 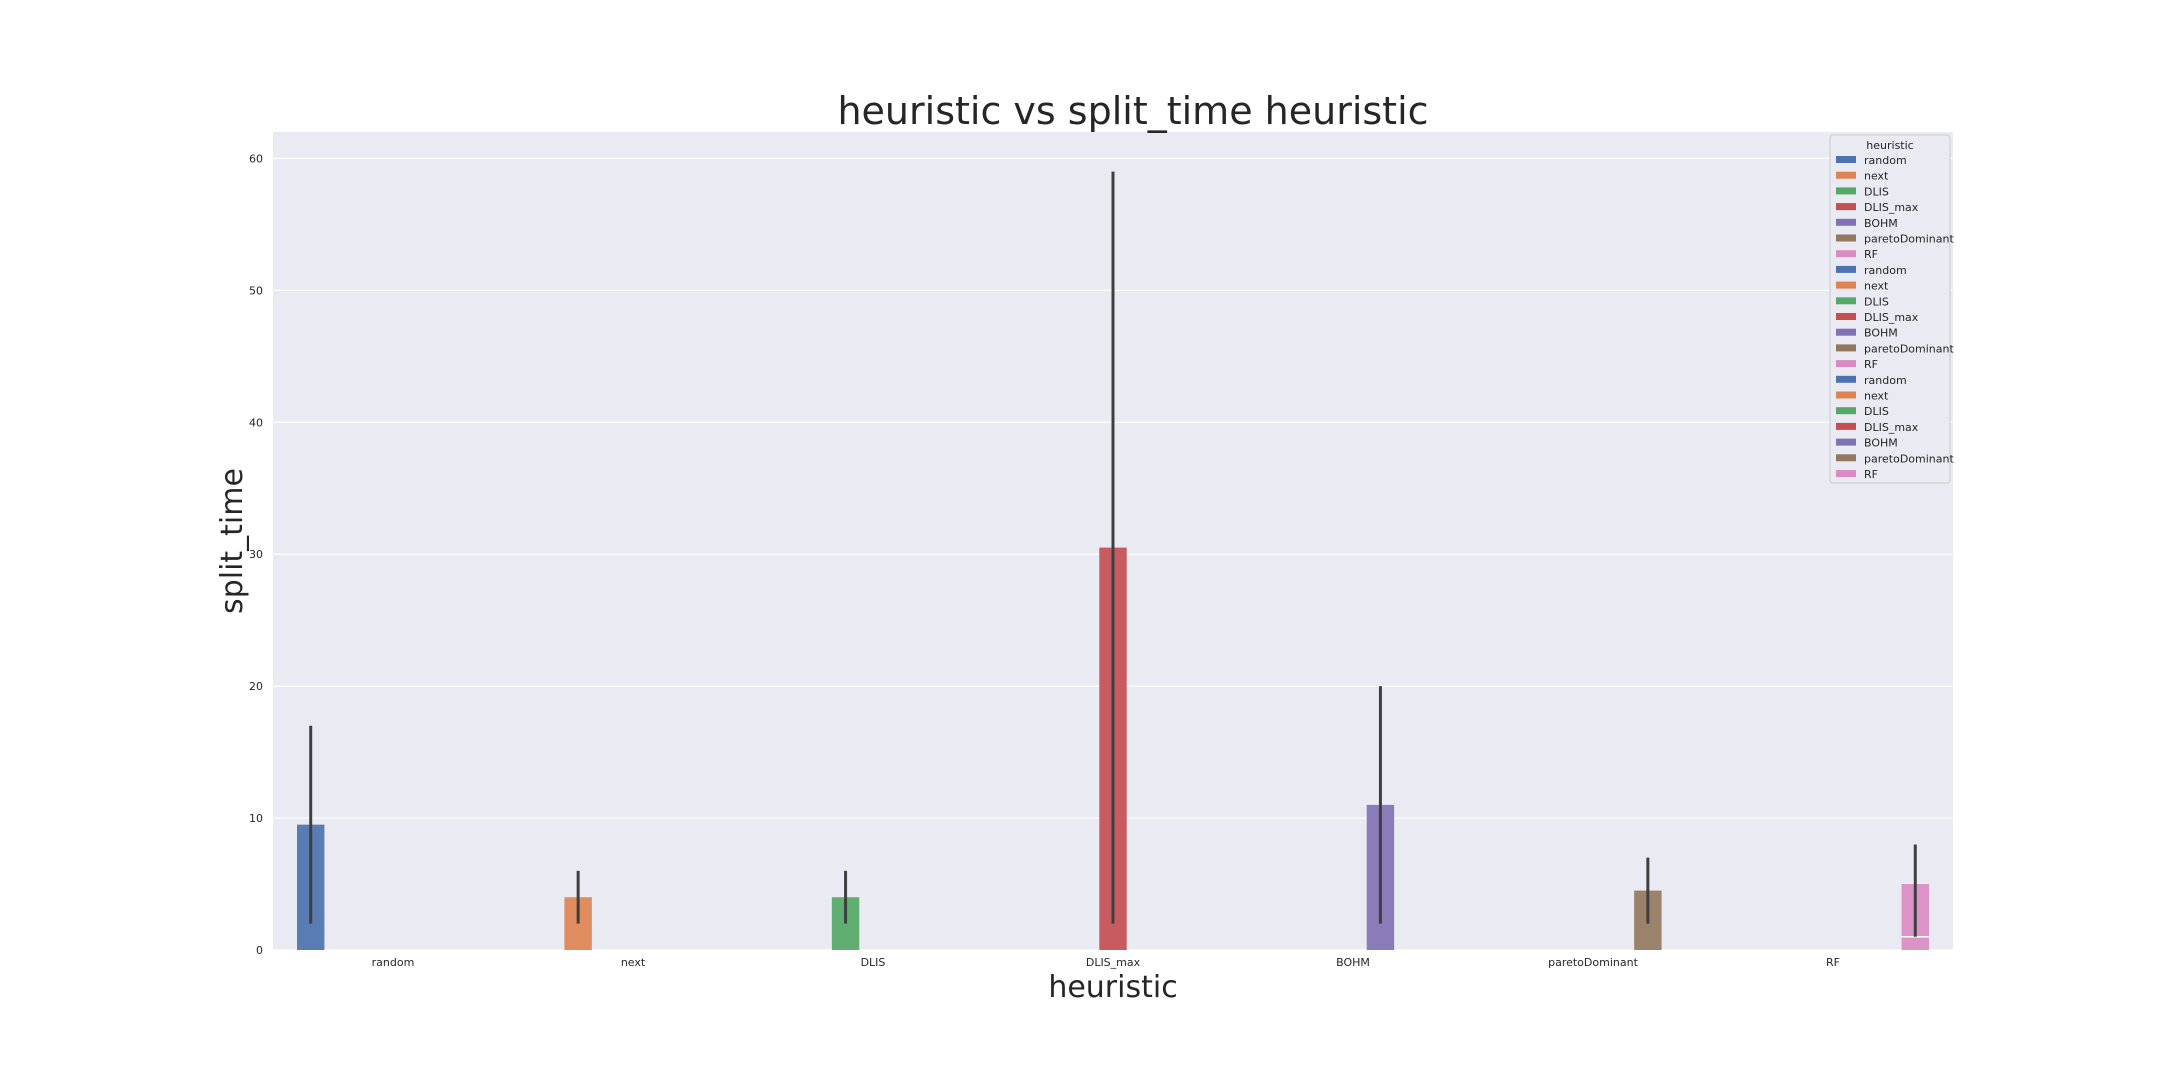 I want to click on legend-frame, so click(x=1890, y=309).